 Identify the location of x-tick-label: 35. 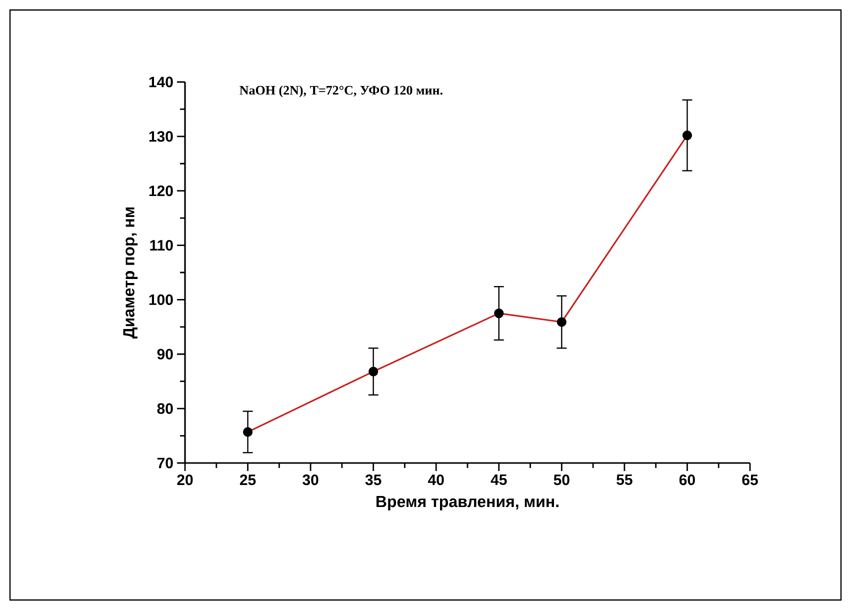
(373, 480).